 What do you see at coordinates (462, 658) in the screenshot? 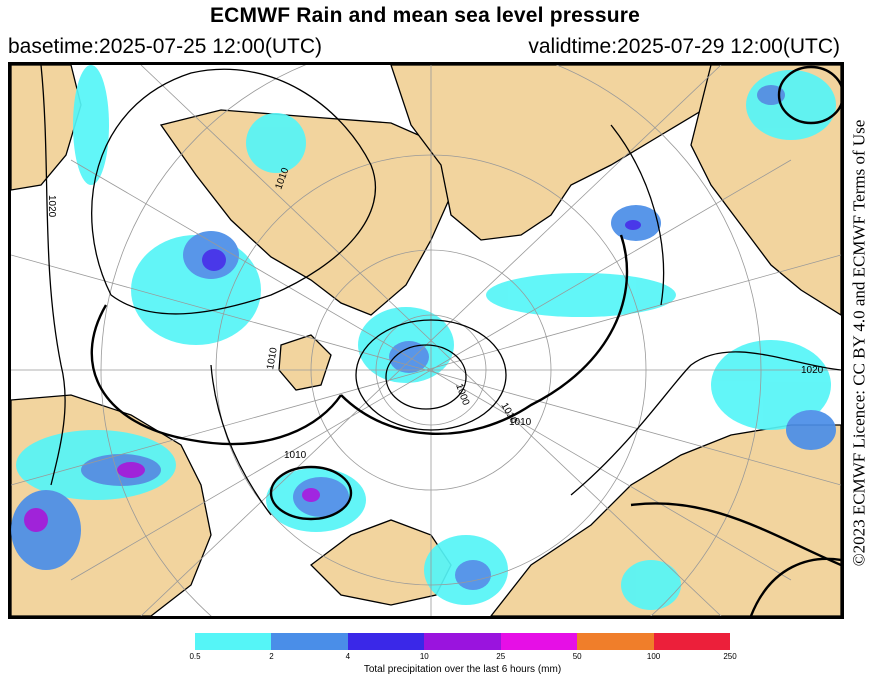
I see `colorbar-ticks: 0.5 2 4 10 25 50 100 250` at bounding box center [462, 658].